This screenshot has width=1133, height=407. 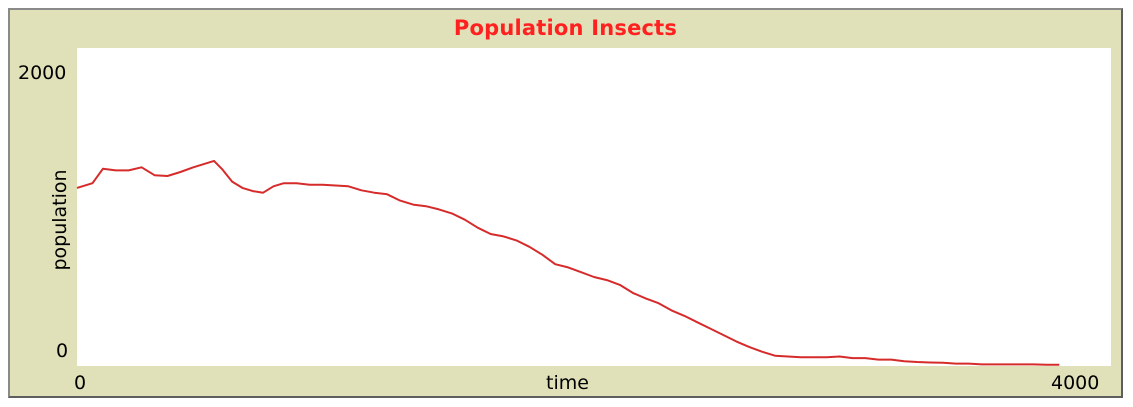 I want to click on x-axis-label: time, so click(x=567, y=383).